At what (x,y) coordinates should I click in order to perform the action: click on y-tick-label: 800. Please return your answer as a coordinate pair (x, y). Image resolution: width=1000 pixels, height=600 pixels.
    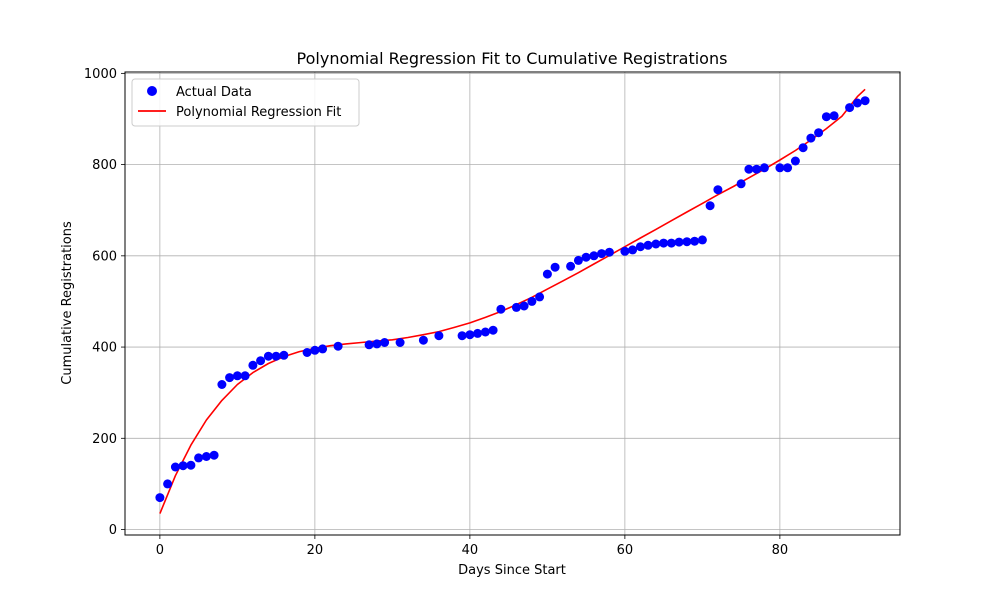
    Looking at the image, I should click on (104, 165).